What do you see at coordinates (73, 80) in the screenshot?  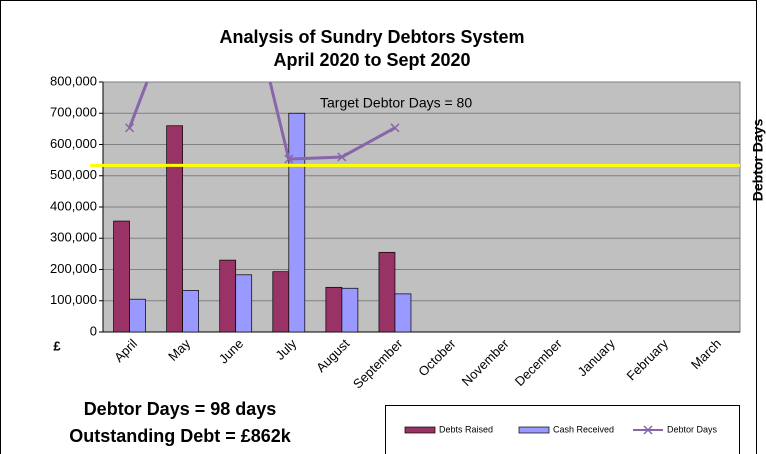 I see `y-tick-label: 800,000` at bounding box center [73, 80].